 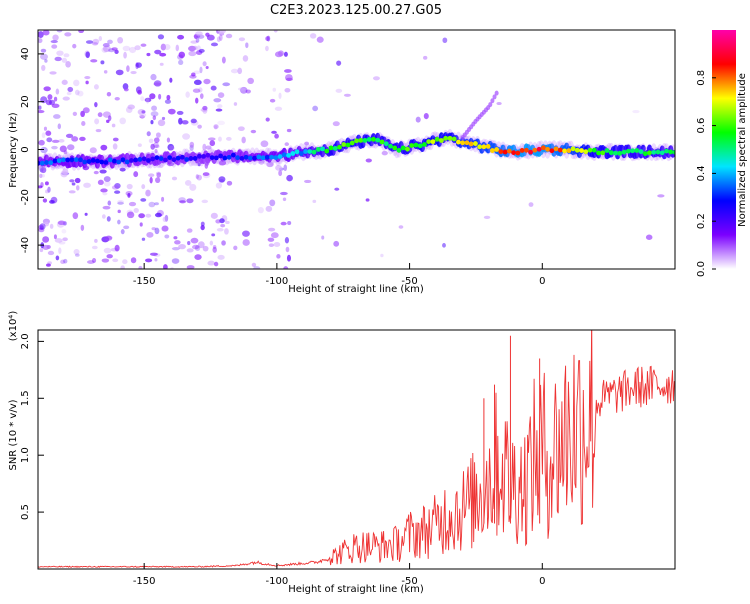 What do you see at coordinates (339, 575) in the screenshot?
I see `snr-x-ticks: -150 -100 -50 0` at bounding box center [339, 575].